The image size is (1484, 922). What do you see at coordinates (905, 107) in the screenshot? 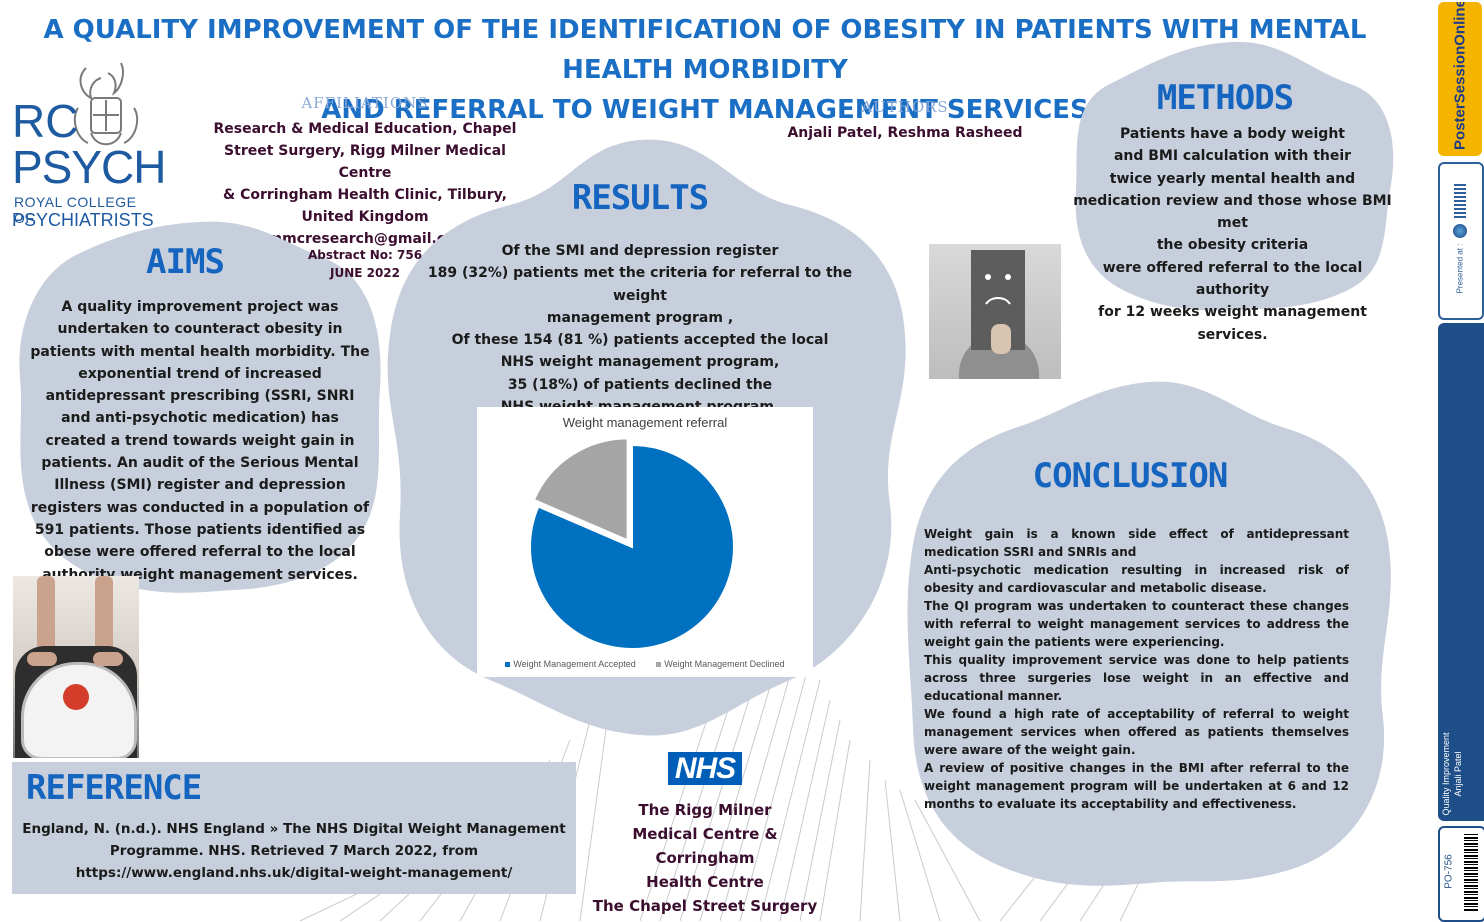
I see `authors-heading: AUTHORS` at bounding box center [905, 107].